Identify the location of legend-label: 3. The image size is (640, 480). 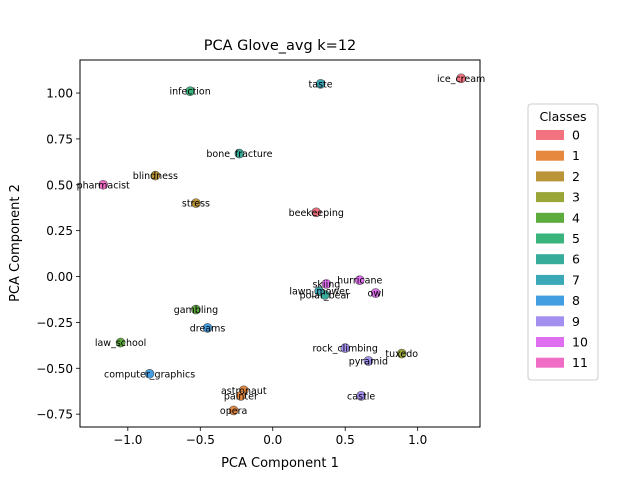
(576, 197).